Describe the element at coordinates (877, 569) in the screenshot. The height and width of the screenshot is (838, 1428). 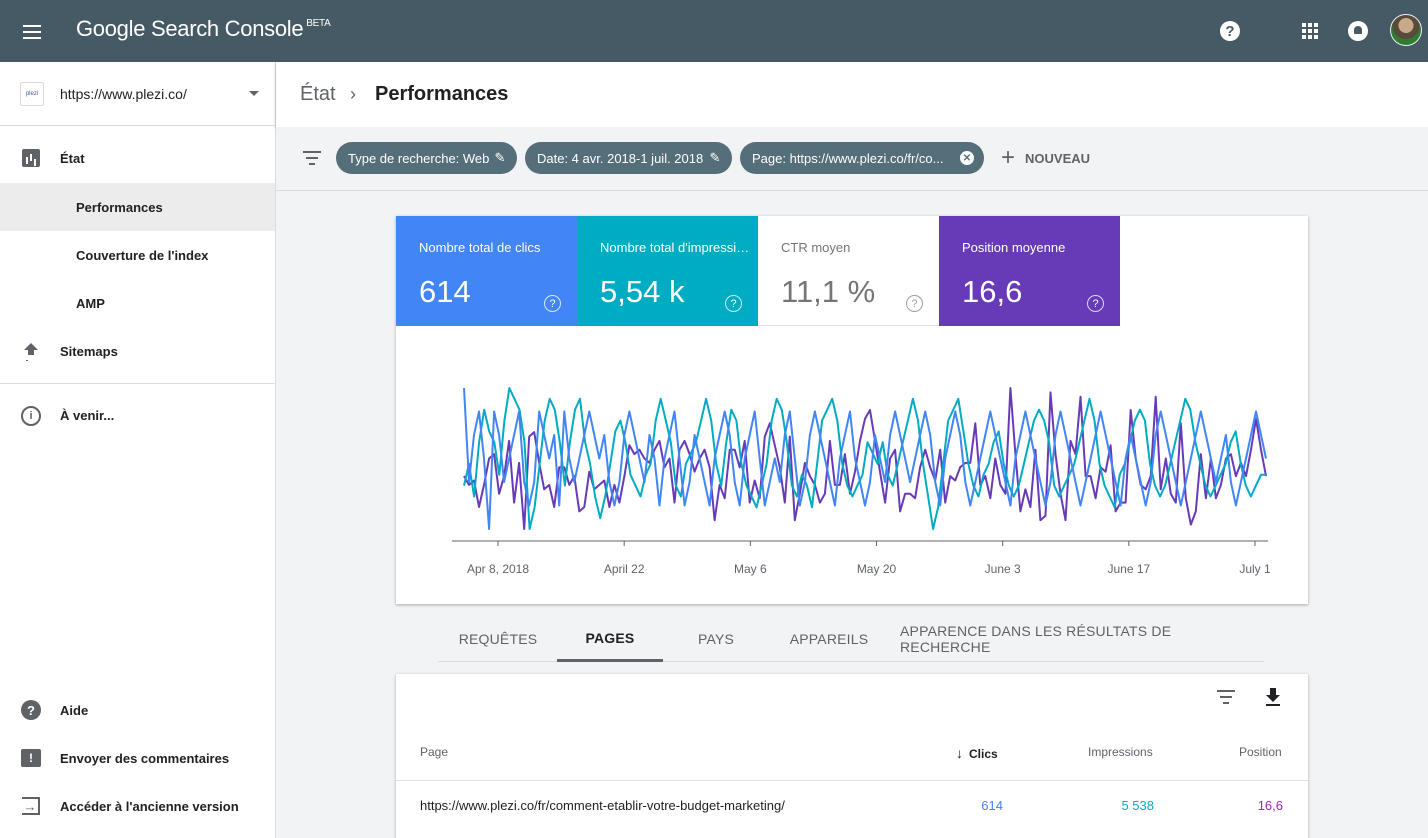
I see `x-tick-label: May 20` at that location.